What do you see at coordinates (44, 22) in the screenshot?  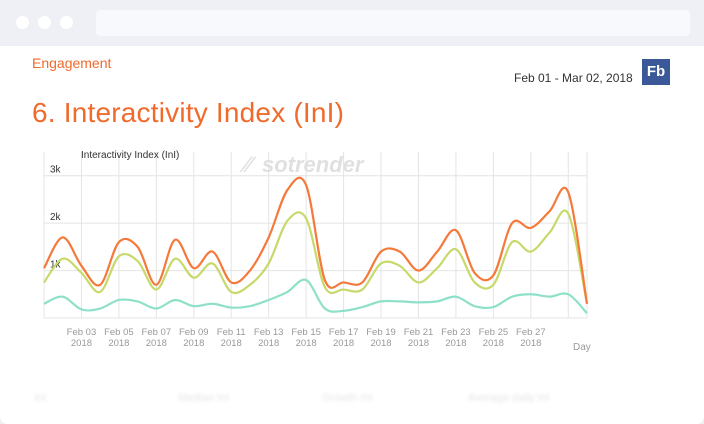 I see `window-minimize-dot` at bounding box center [44, 22].